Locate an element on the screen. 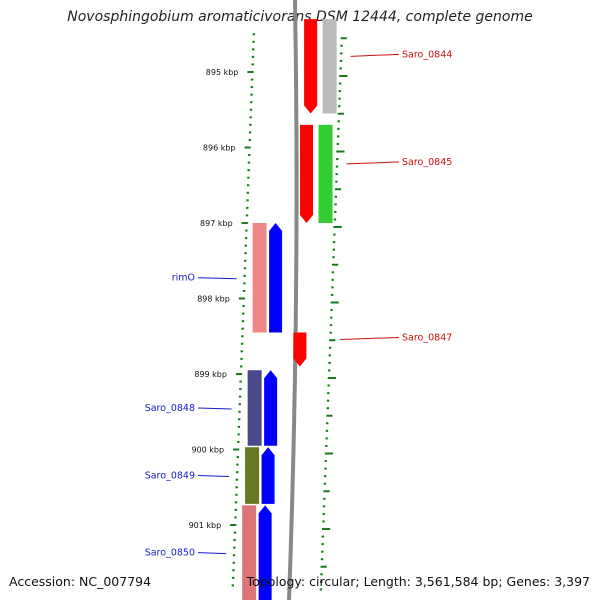 The image size is (600, 600). gene-label-saro_0850: Saro_0850 is located at coordinates (170, 553).